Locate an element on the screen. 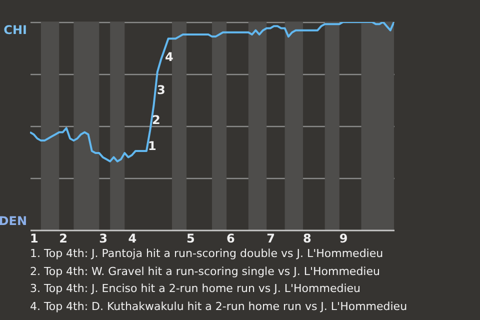  x-tick-label: 1 is located at coordinates (34, 239).